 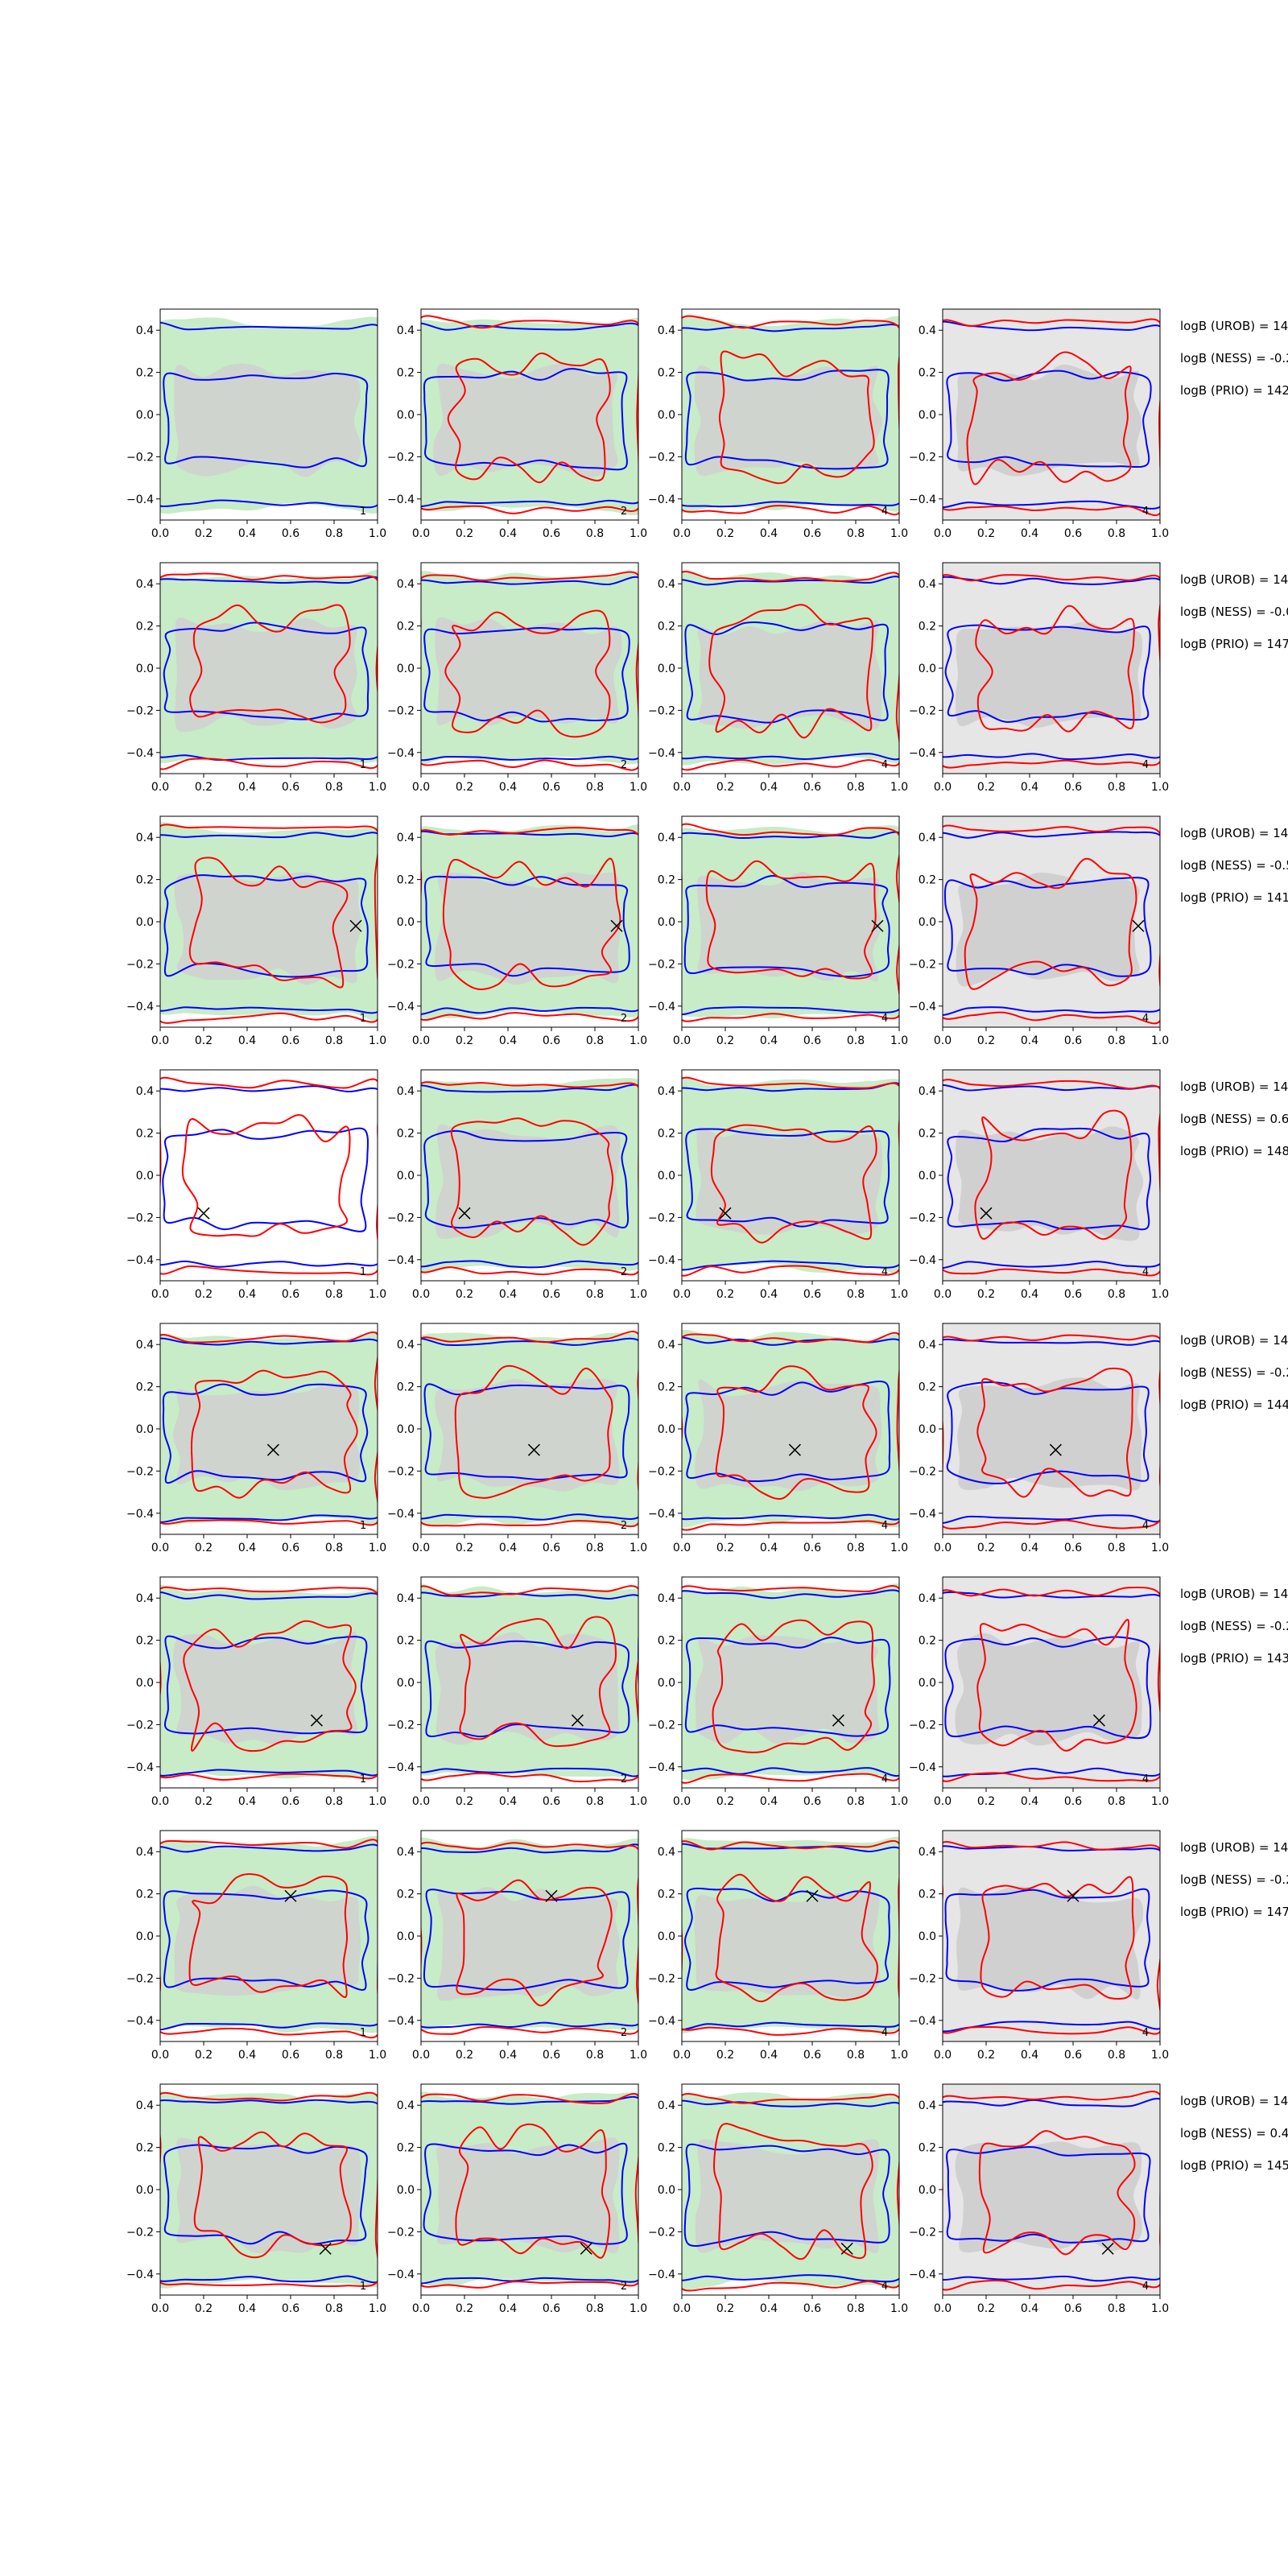 I want to click on logb-score-text: logB (NESS) = -0.0, so click(x=1234, y=612).